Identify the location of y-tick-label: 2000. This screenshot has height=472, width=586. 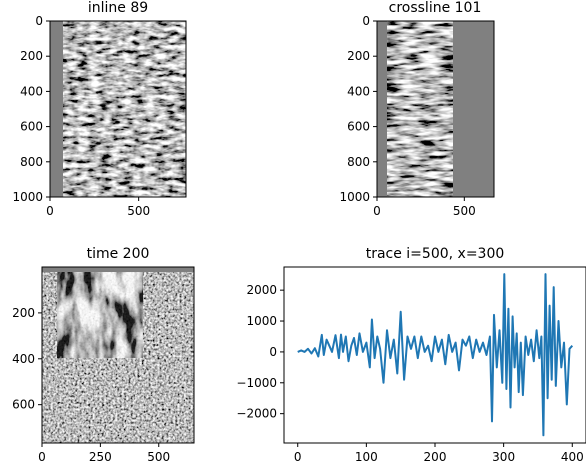
(261, 290).